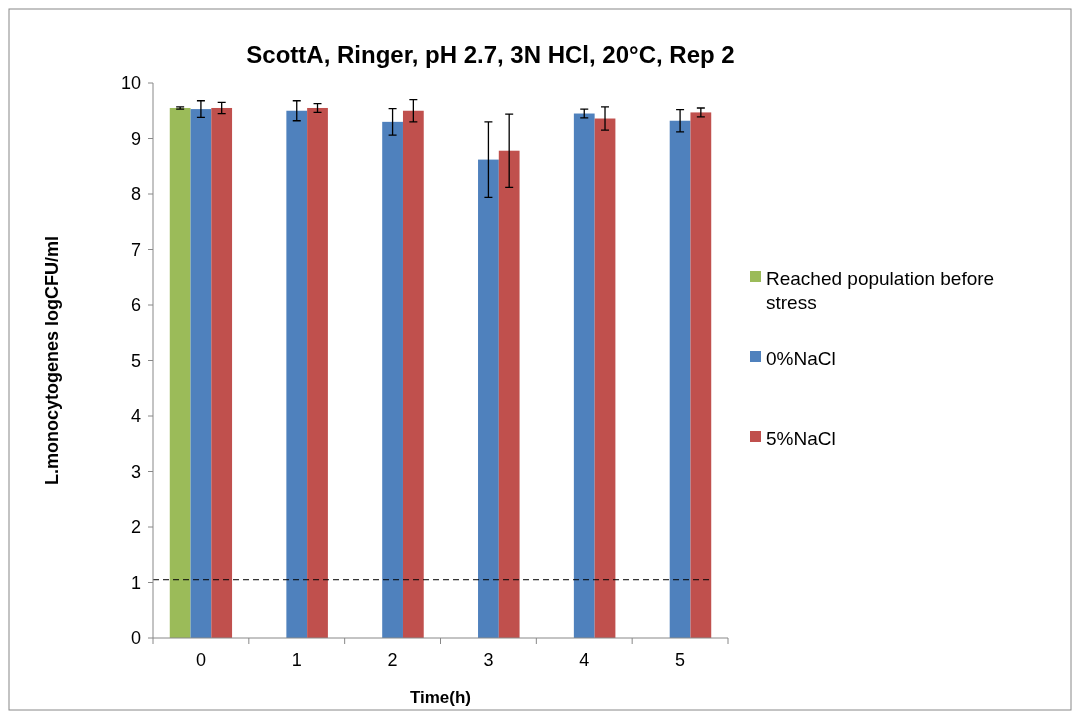 This screenshot has width=1080, height=711. I want to click on x-tick-label: 3, so click(488, 660).